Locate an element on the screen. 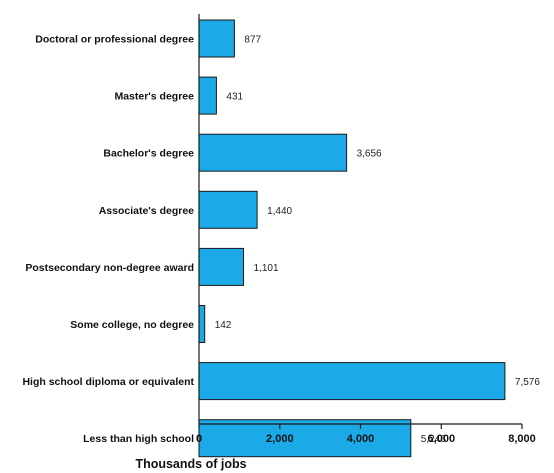 The image size is (554, 473). category-label: High school diploma or equivalent is located at coordinates (108, 382).